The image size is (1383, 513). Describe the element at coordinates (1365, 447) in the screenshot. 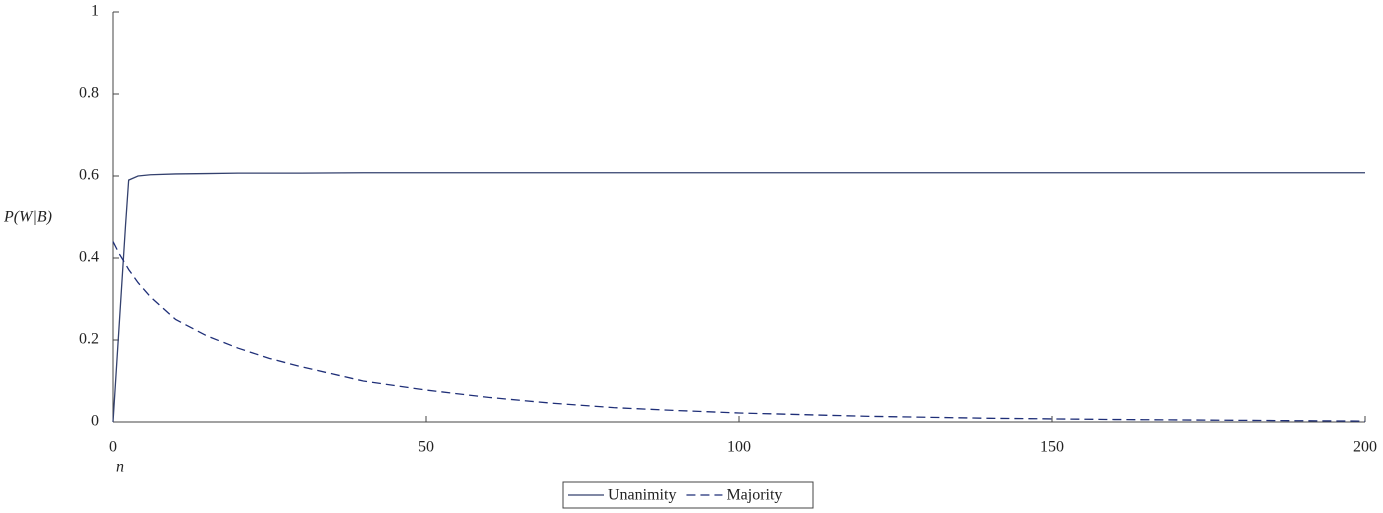

I see `x-tick-label: 200` at that location.